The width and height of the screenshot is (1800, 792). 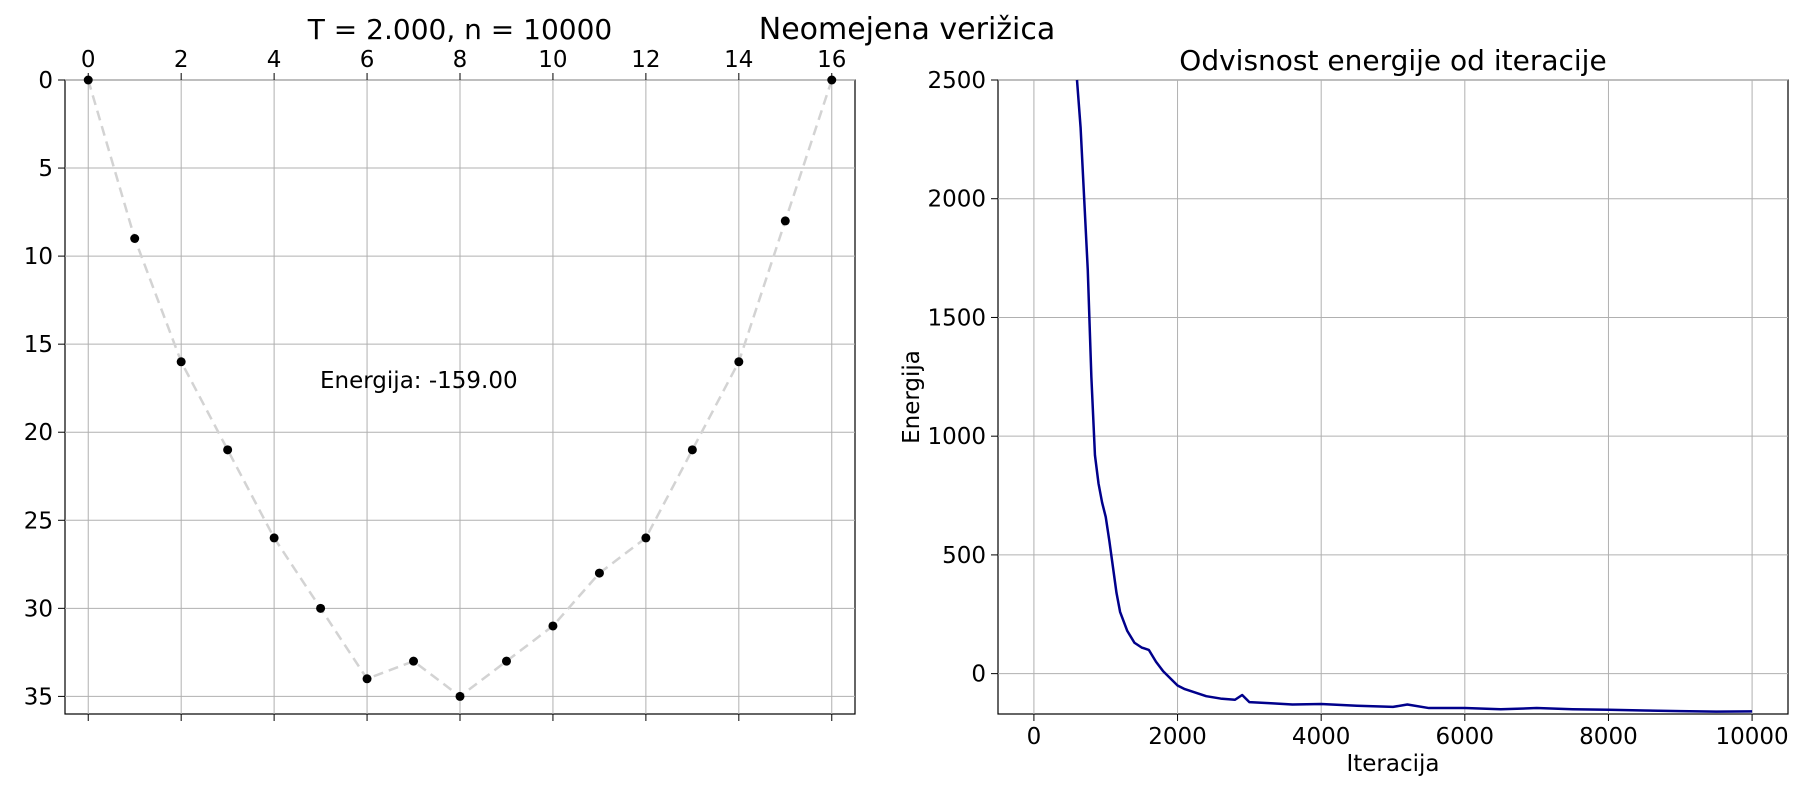 I want to click on energy-plot-xtick-label: 8000, so click(x=1608, y=737).